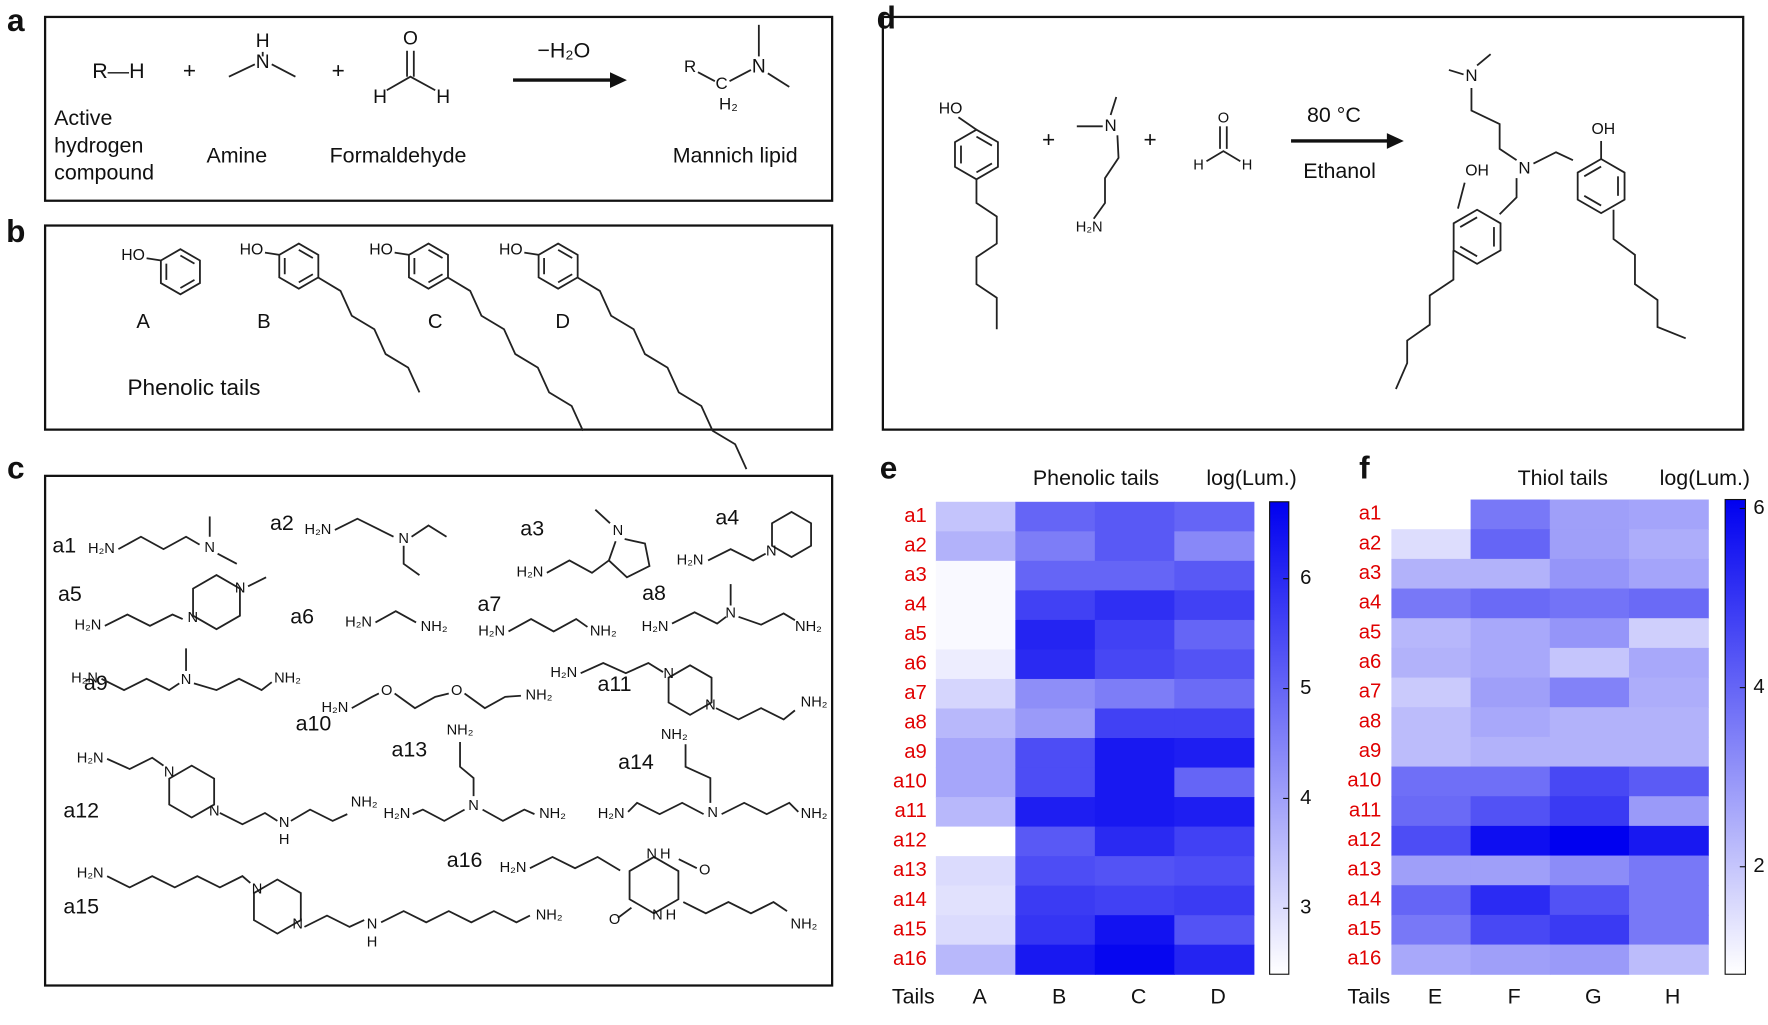 Image resolution: width=1768 pixels, height=1025 pixels. I want to click on arrow-head, so click(618, 80).